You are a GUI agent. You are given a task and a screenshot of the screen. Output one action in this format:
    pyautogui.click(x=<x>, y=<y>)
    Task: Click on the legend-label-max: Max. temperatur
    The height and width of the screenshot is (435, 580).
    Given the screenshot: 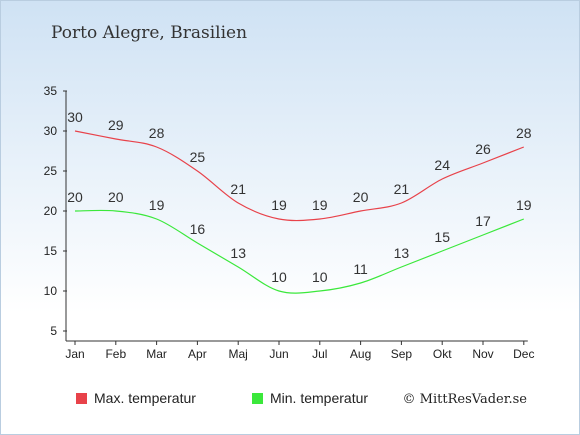 What is the action you would take?
    pyautogui.click(x=145, y=398)
    